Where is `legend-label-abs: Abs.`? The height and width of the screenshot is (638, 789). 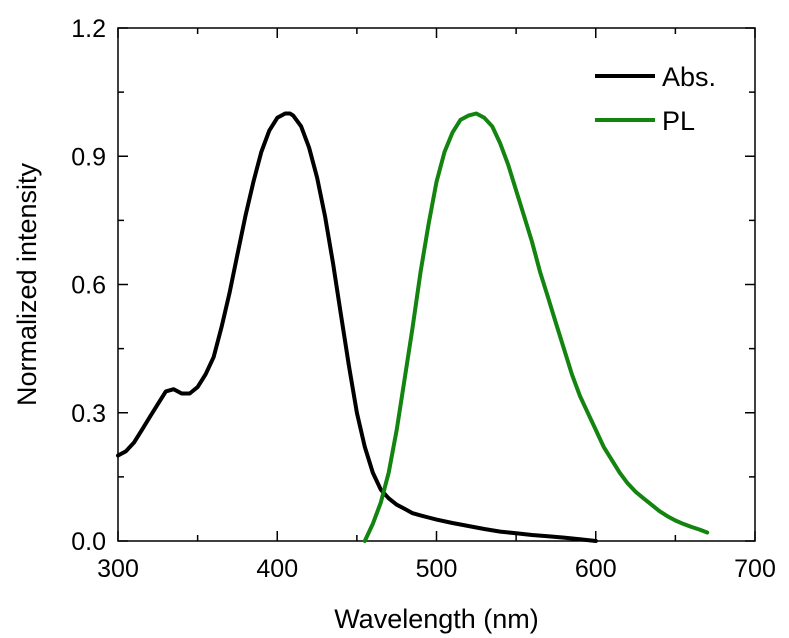
legend-label-abs: Abs. is located at coordinates (689, 77).